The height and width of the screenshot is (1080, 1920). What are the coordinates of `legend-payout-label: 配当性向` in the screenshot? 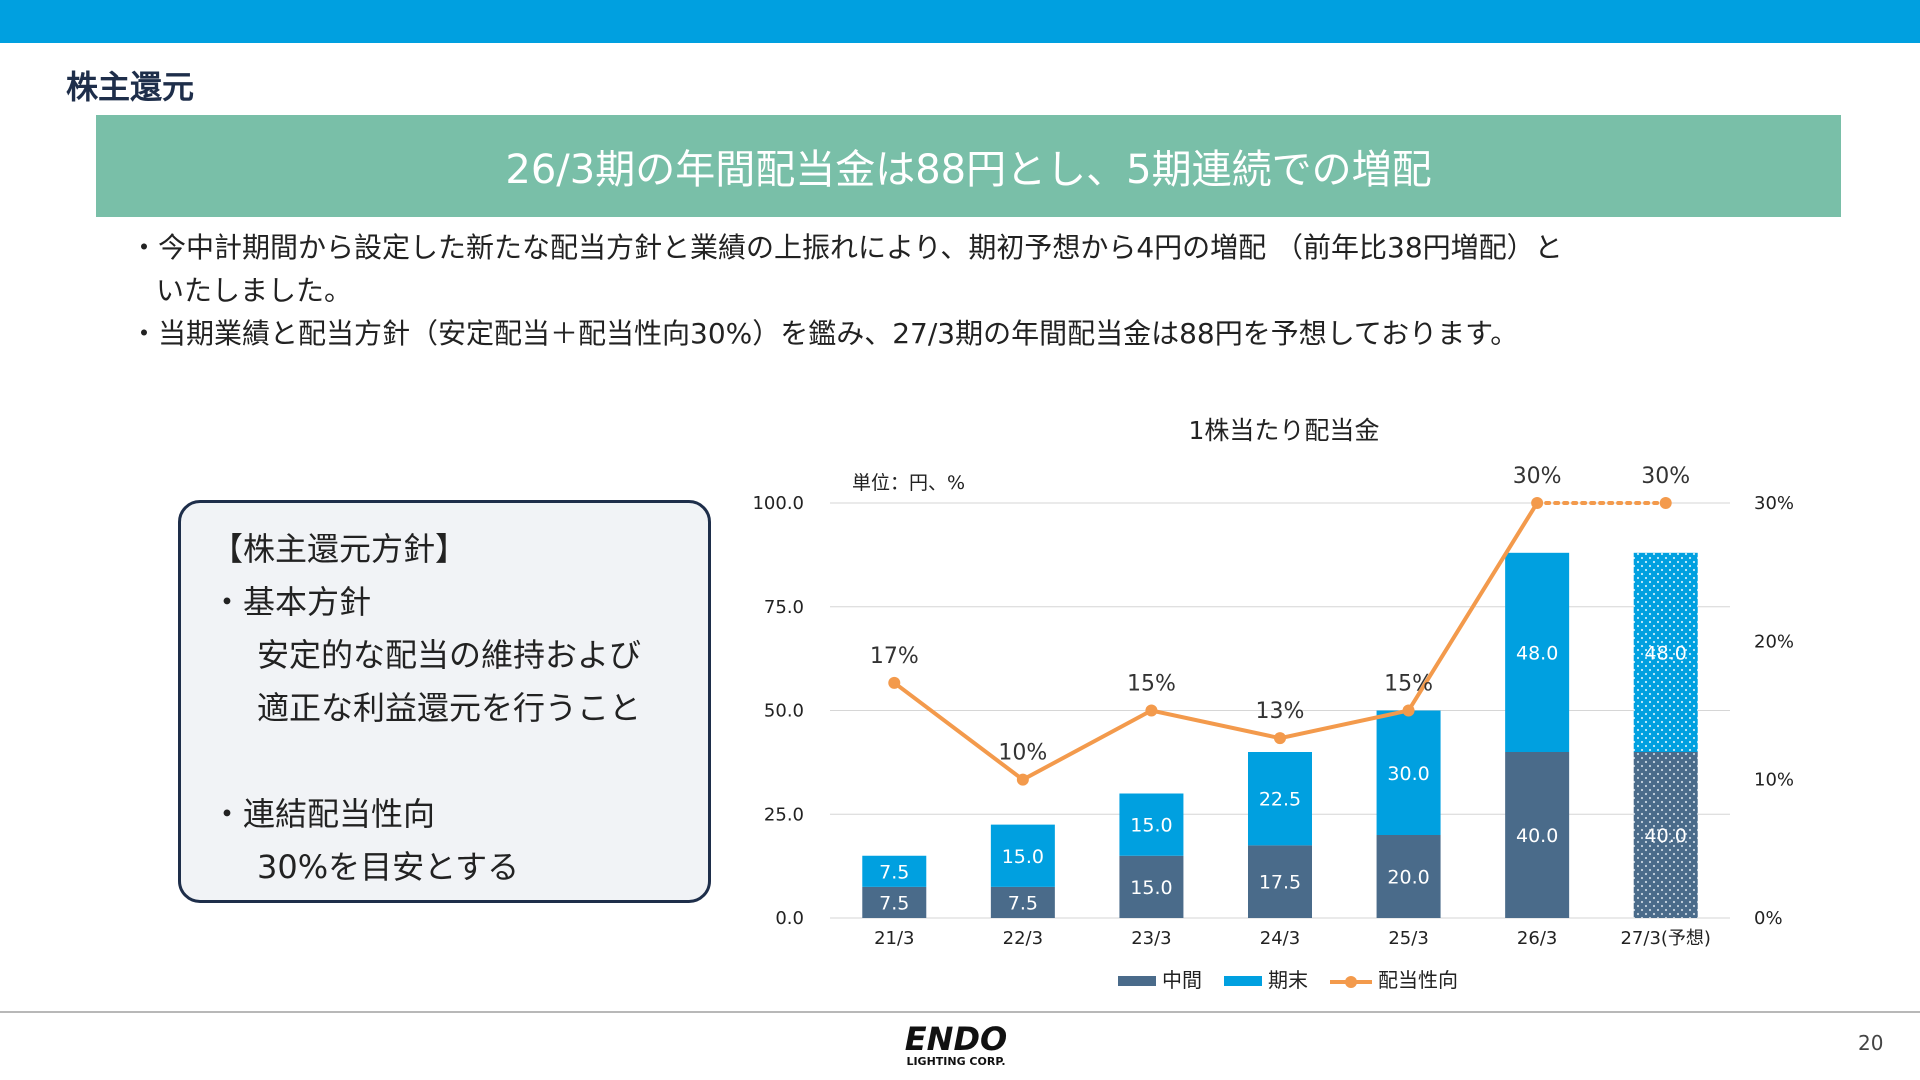 It's located at (1418, 980).